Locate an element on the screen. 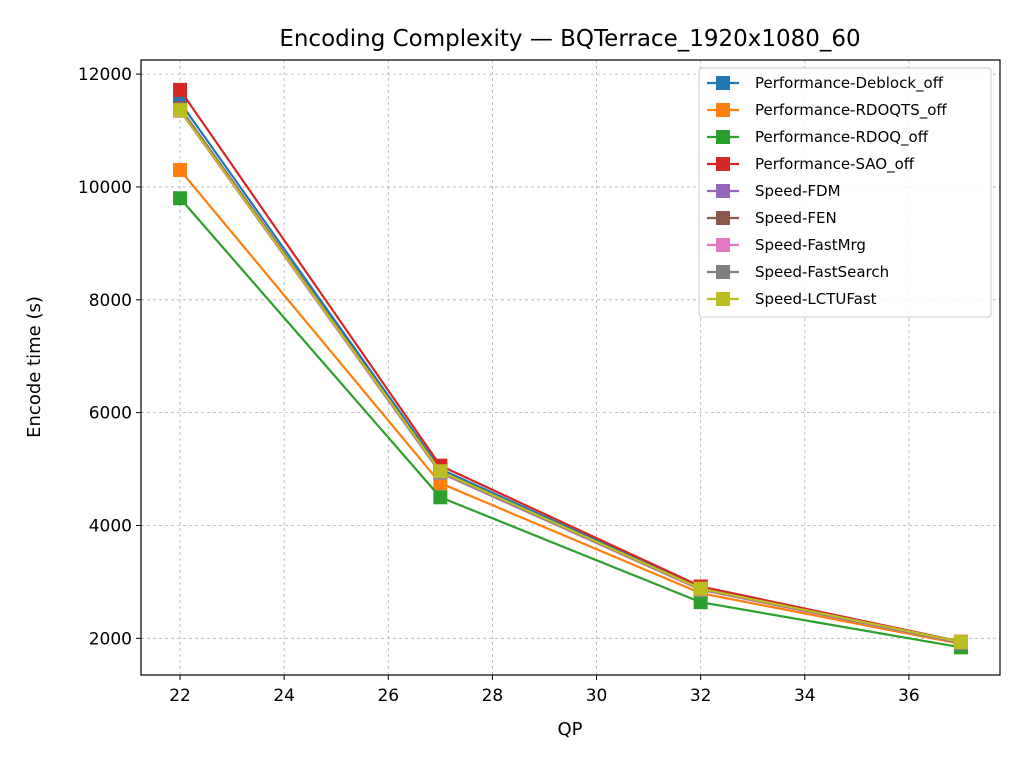 This screenshot has width=1024, height=772. legend-label: Speed-LCTUFast is located at coordinates (816, 299).